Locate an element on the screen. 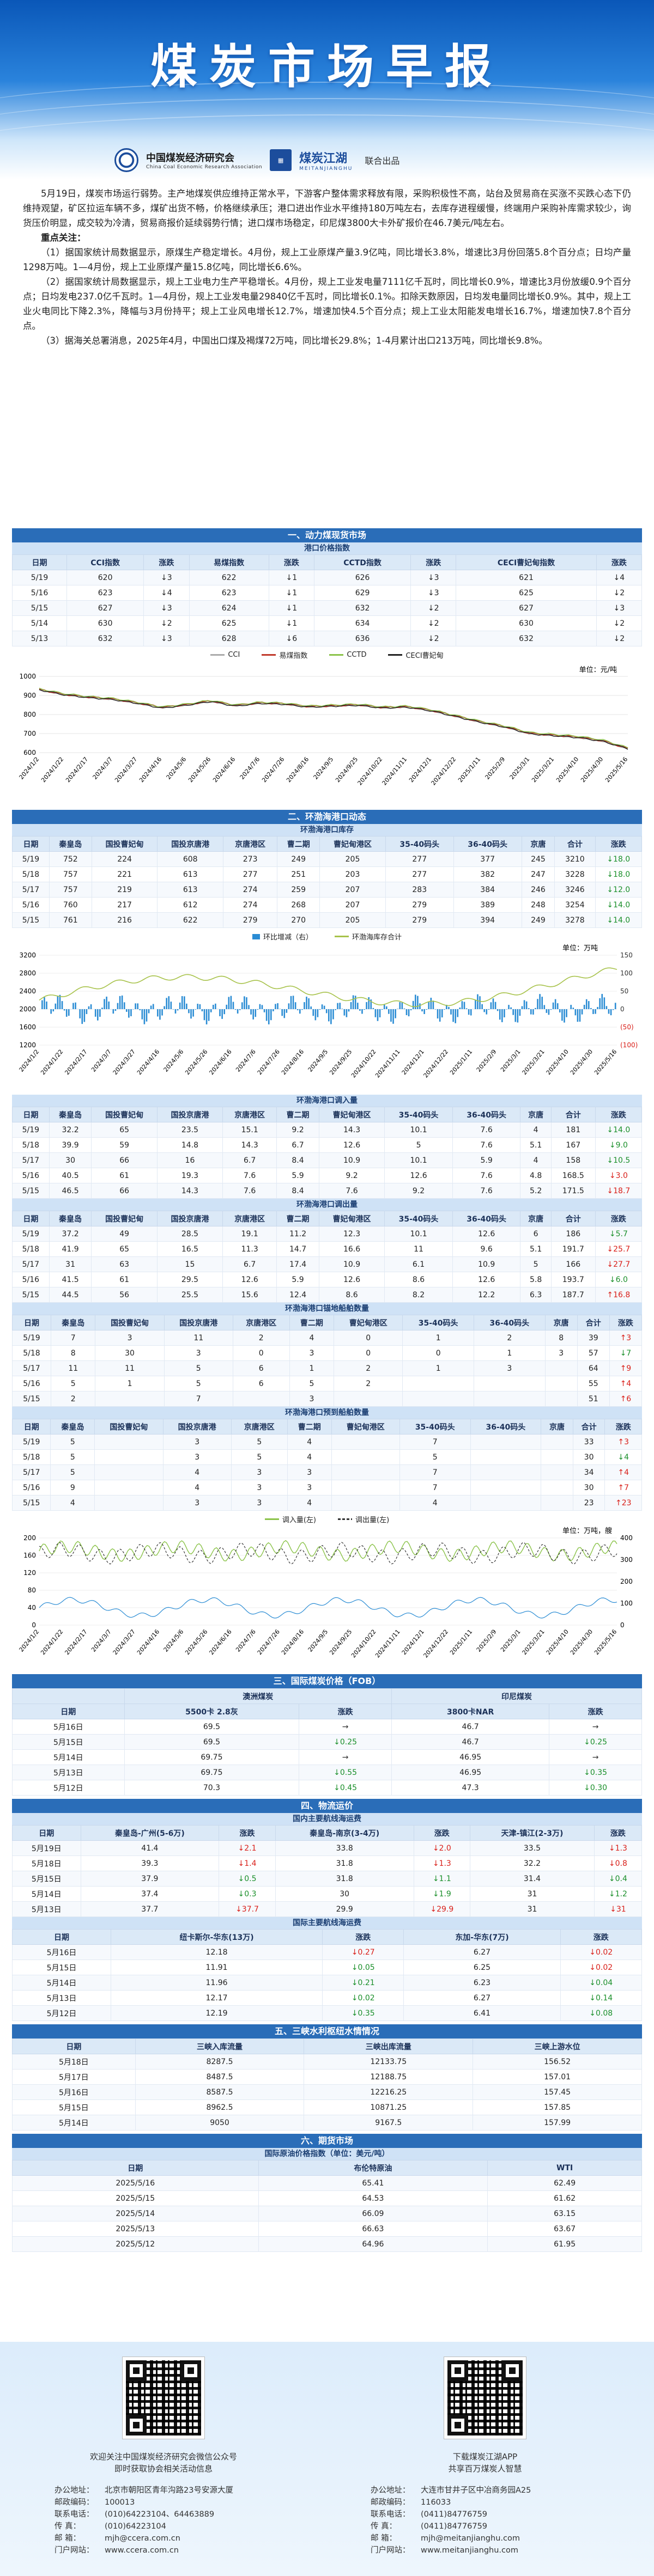 Image resolution: width=654 pixels, height=2576 pixels. table-row: 5/19 620 ↓3 622 ↓1 626 ↓3 621 ↓4 is located at coordinates (327, 577).